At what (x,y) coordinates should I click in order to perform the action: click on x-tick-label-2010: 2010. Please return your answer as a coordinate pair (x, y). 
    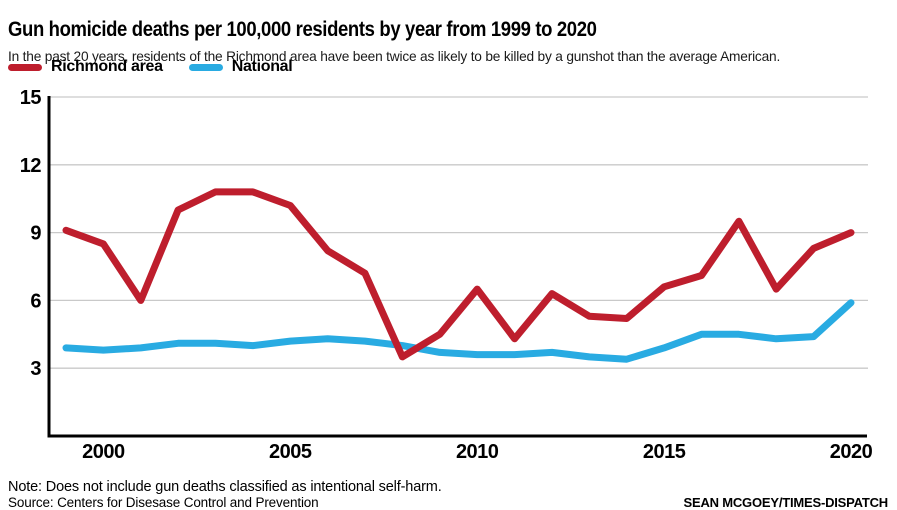
    Looking at the image, I should click on (477, 452).